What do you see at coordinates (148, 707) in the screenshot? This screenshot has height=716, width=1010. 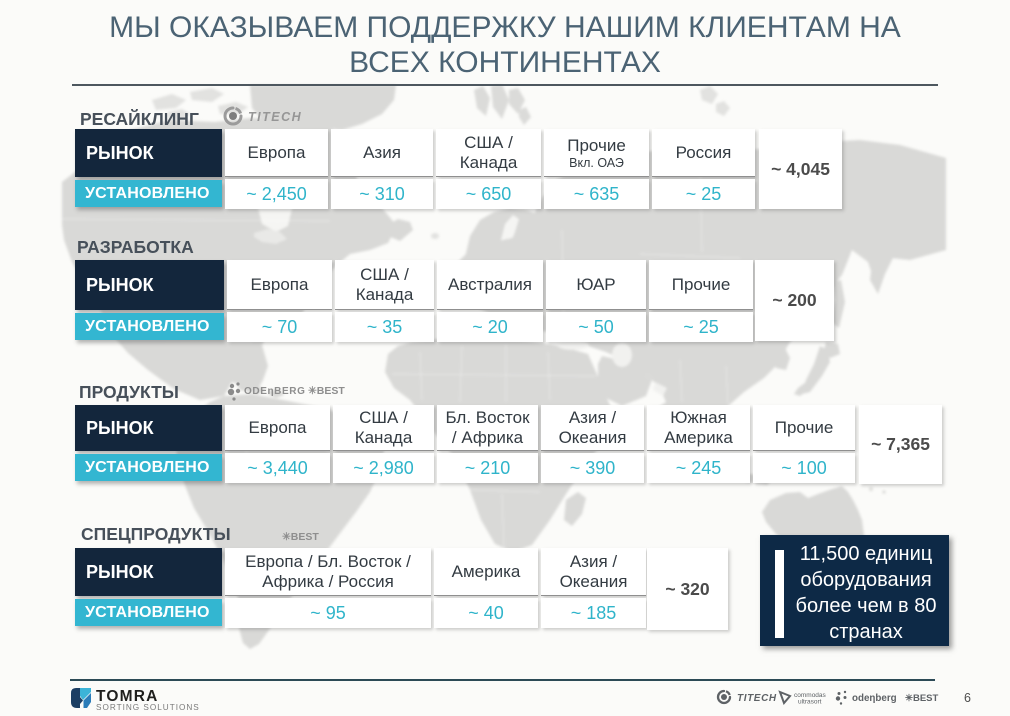 I see `svg-text: SORTING SOLUTIONS` at bounding box center [148, 707].